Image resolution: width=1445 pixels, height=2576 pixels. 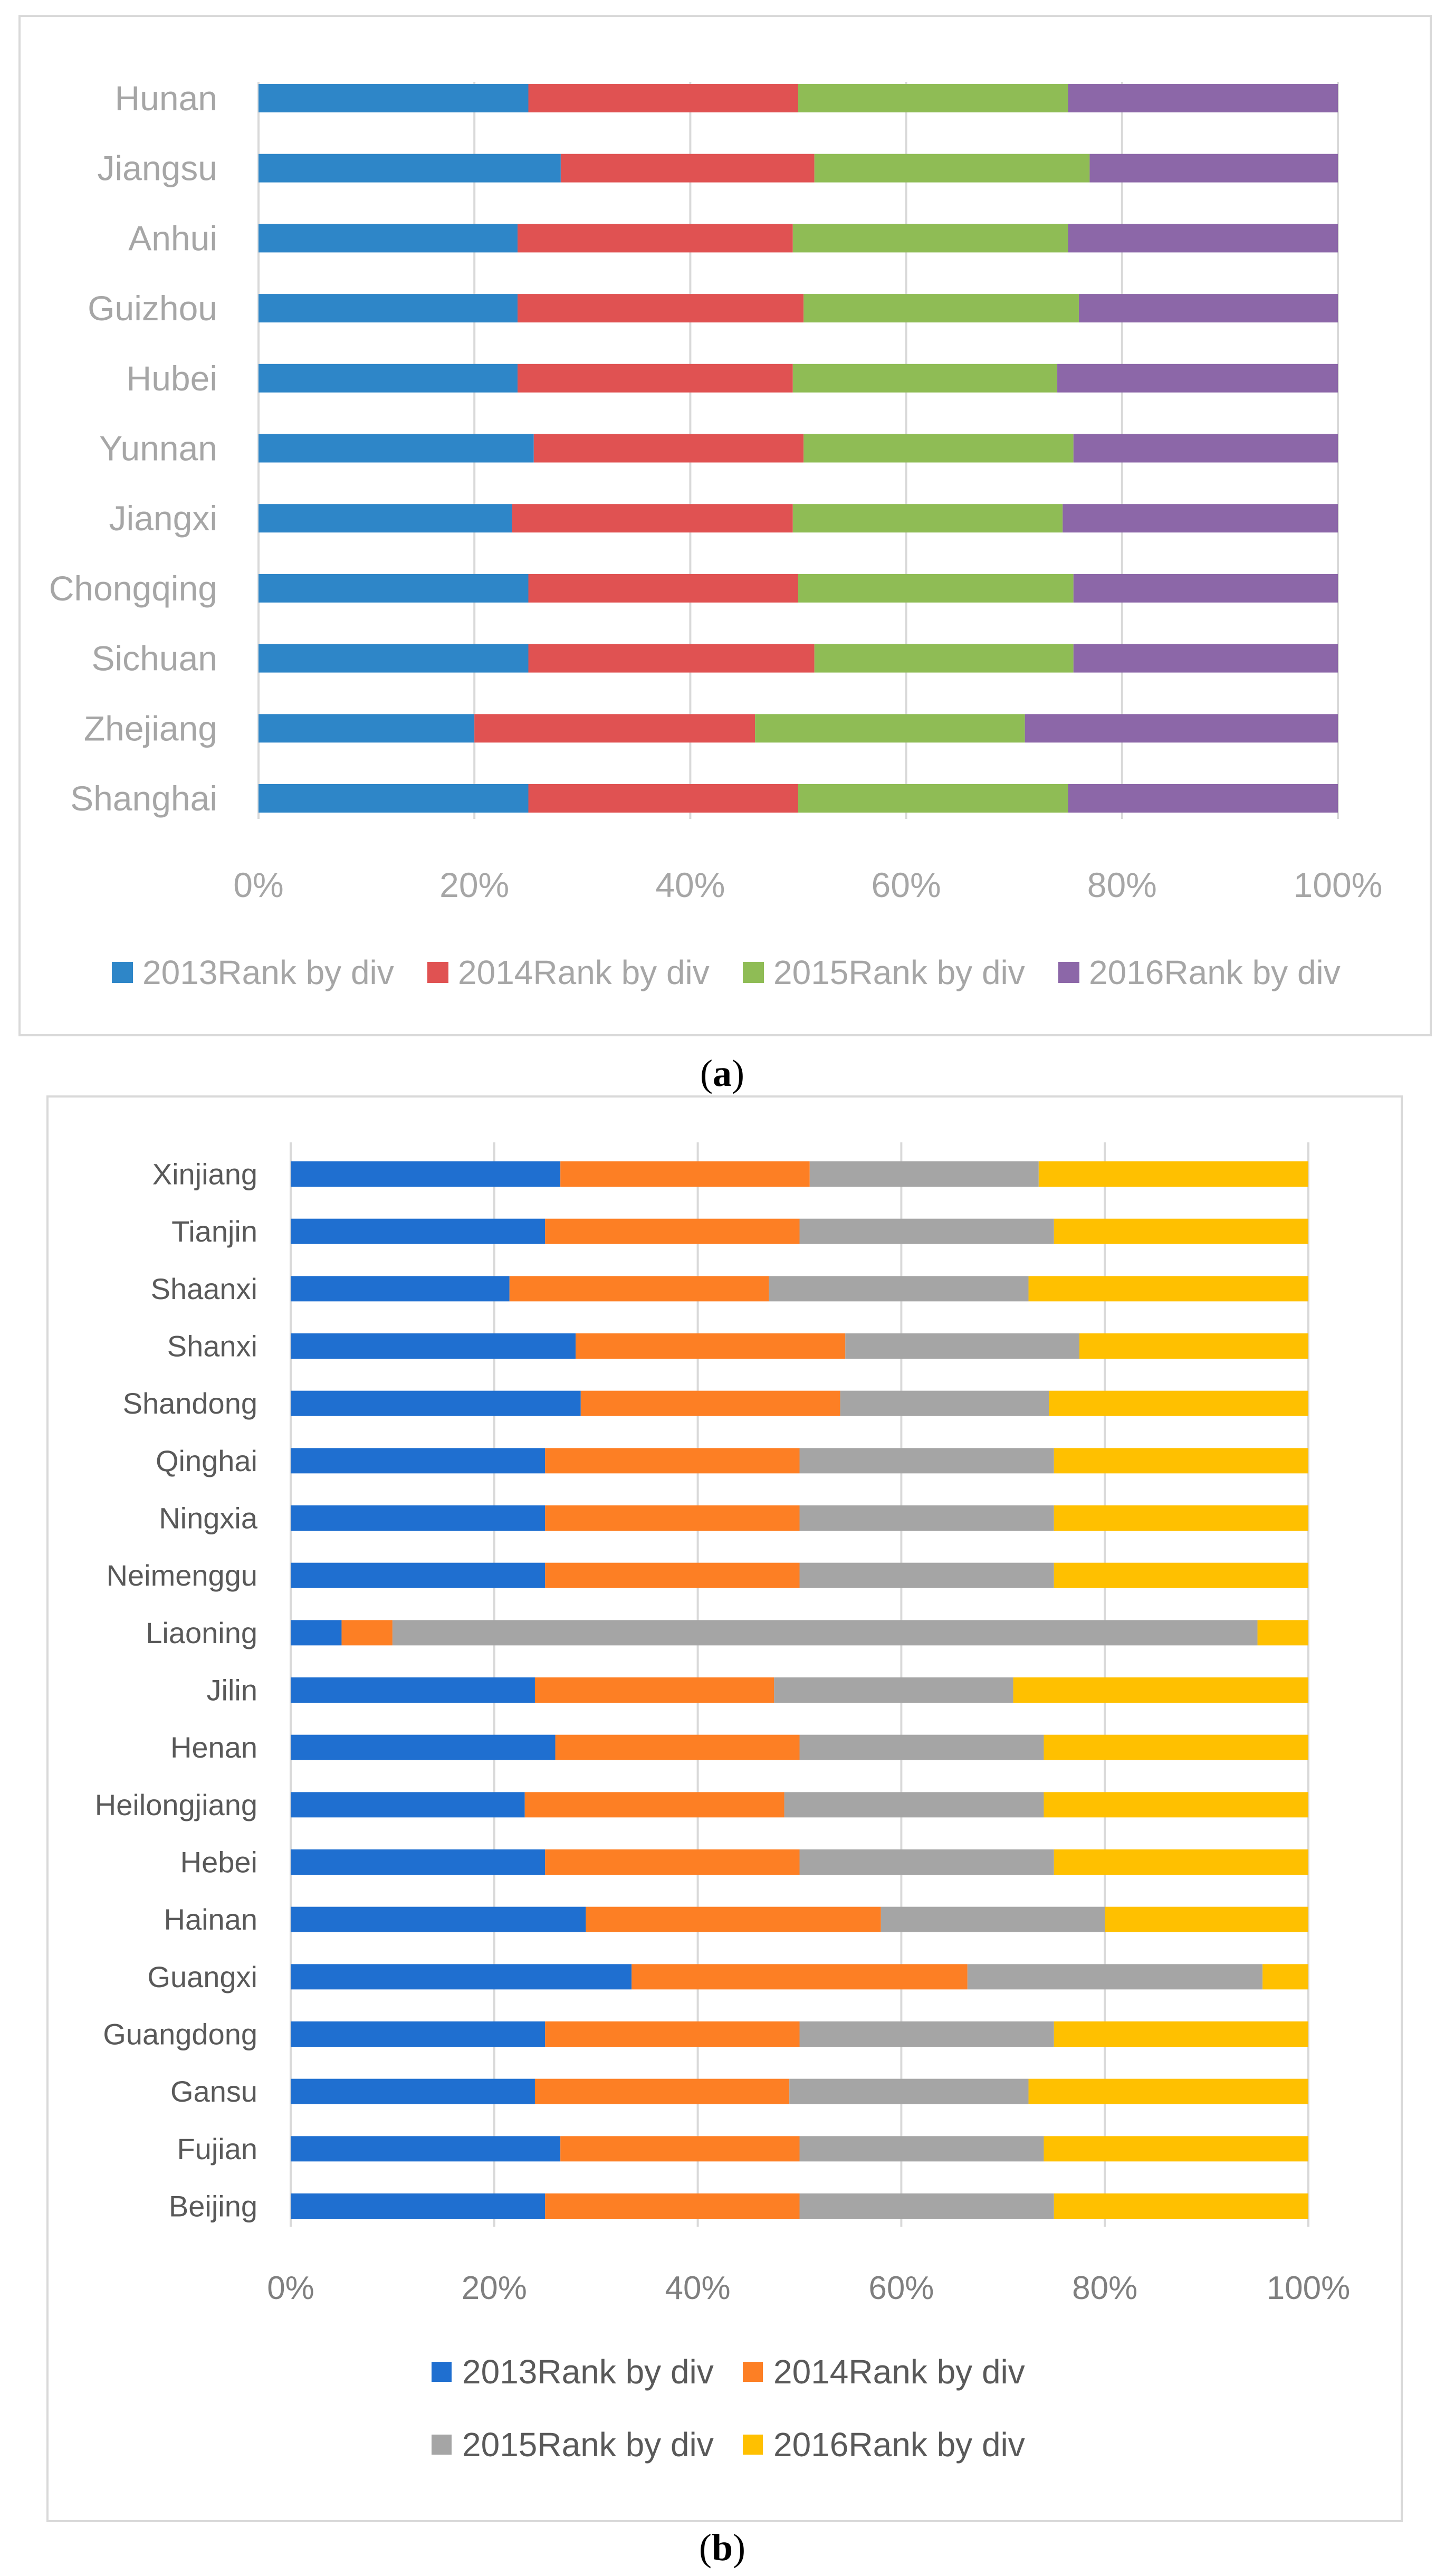 I want to click on bar-sichuan-2016rank-by-div, so click(x=1205, y=658).